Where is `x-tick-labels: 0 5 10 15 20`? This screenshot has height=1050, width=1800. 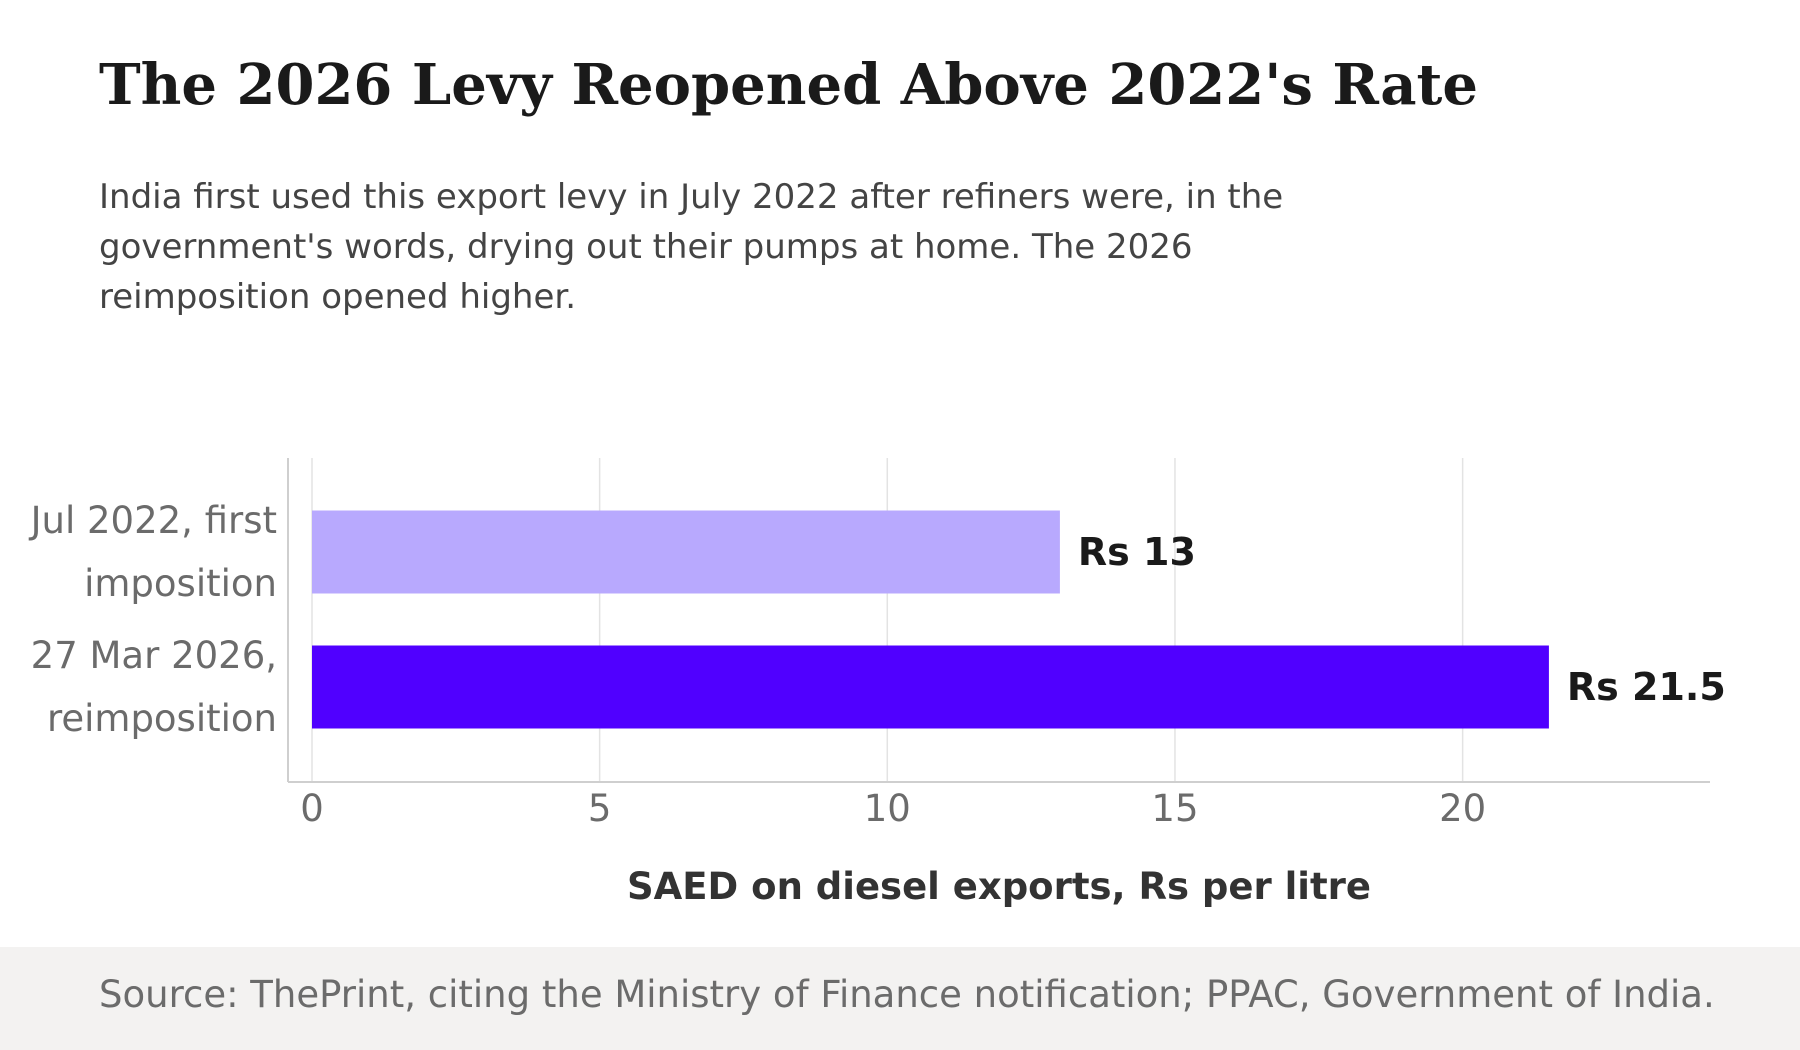
x-tick-labels: 0 5 10 15 20 is located at coordinates (893, 808).